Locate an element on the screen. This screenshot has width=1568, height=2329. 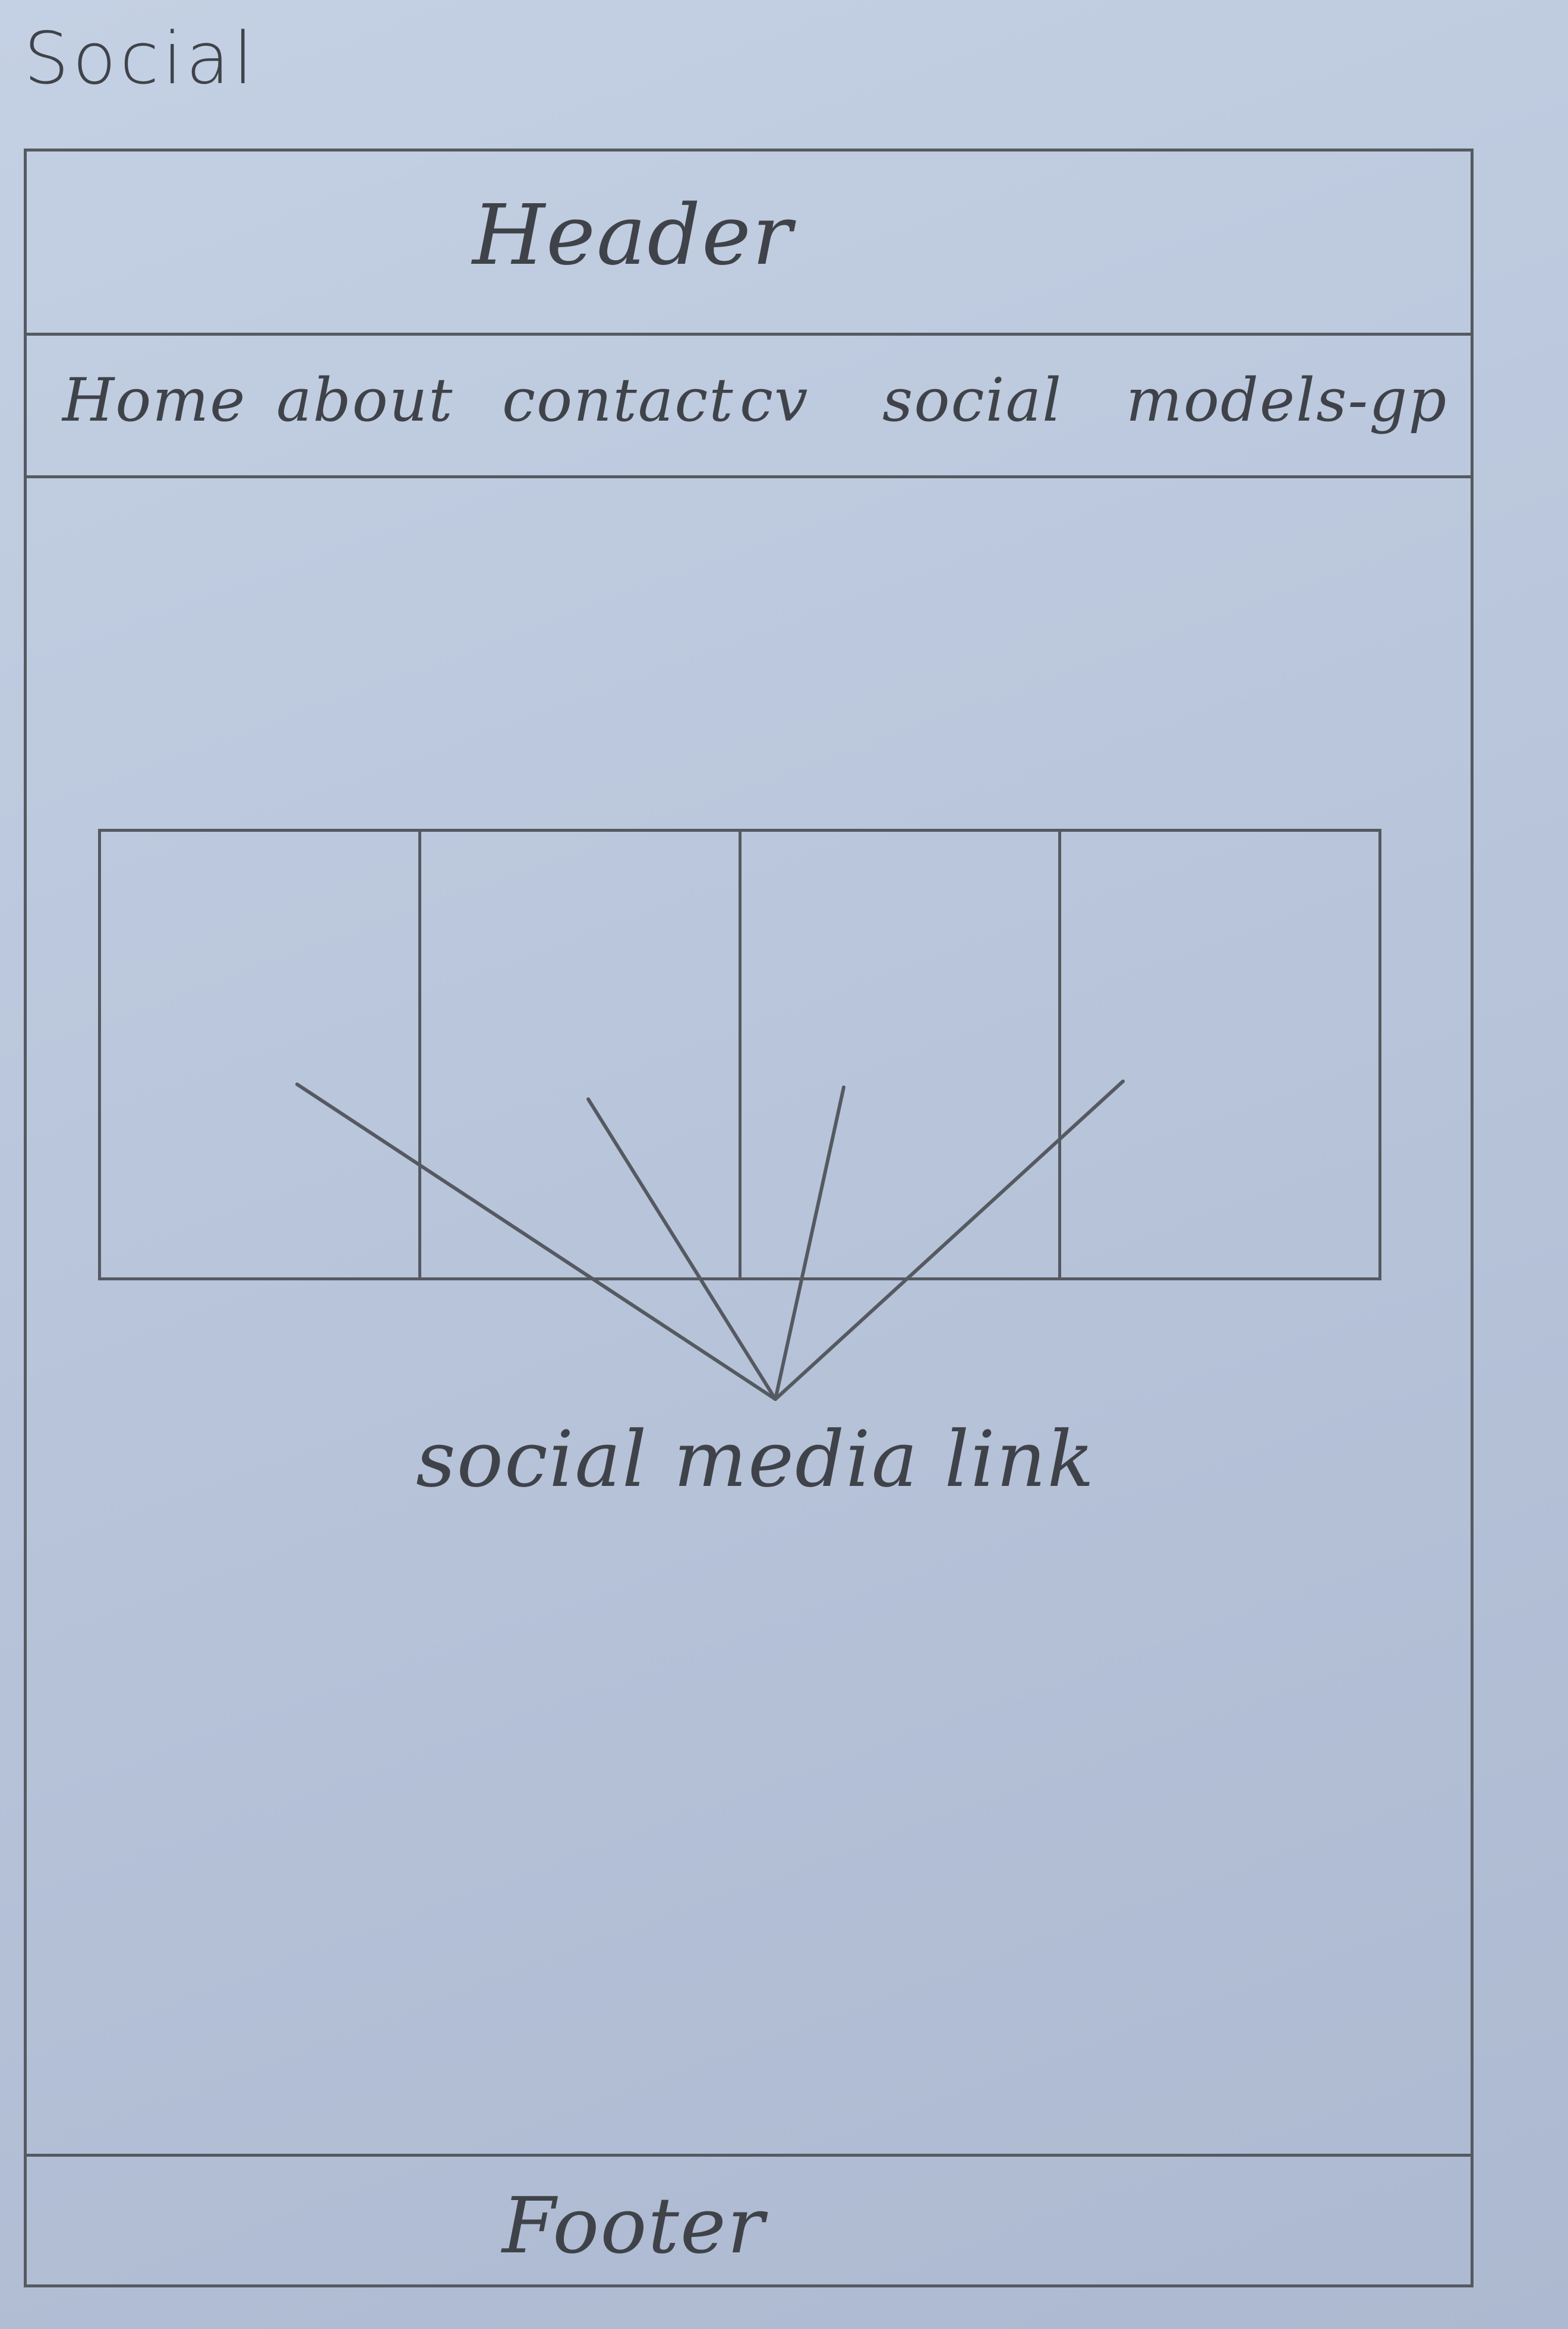
social-media-link-caption: social media link is located at coordinates (756, 1459).